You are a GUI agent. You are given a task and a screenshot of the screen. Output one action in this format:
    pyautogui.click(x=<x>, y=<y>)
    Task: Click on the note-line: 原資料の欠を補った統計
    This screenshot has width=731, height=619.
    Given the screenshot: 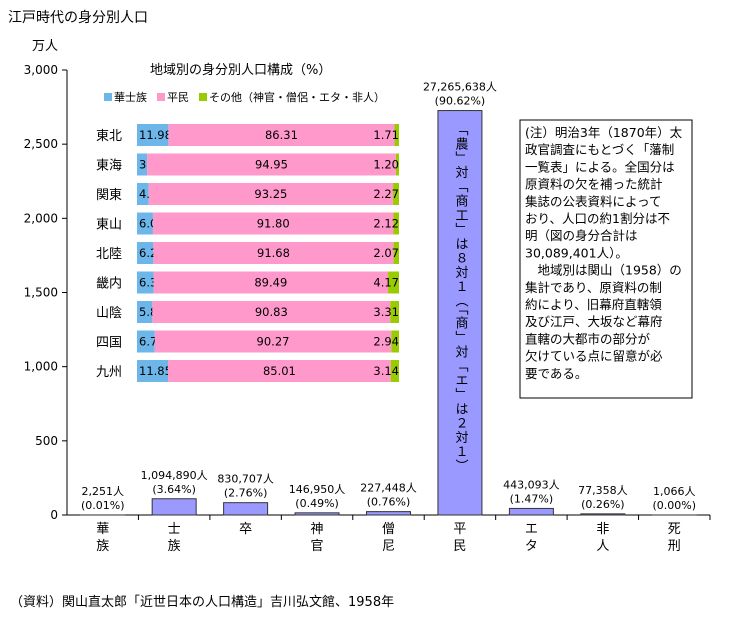 What is the action you would take?
    pyautogui.click(x=594, y=184)
    